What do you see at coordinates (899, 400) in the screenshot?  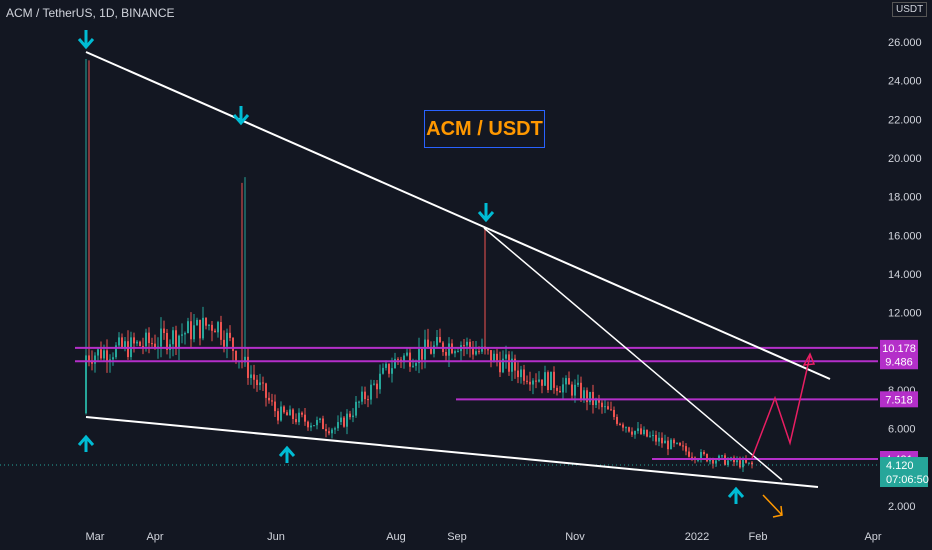 I see `level-tag-label: 7.518` at bounding box center [899, 400].